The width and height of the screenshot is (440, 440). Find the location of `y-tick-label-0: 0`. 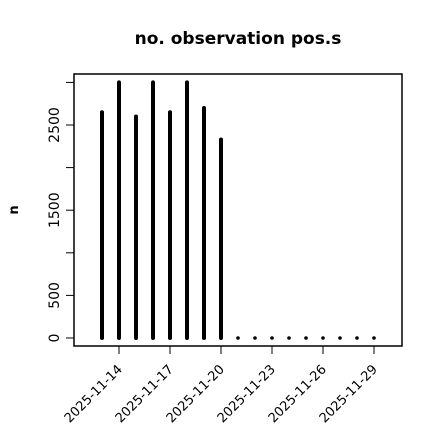

y-tick-label-0: 0 is located at coordinates (55, 338).